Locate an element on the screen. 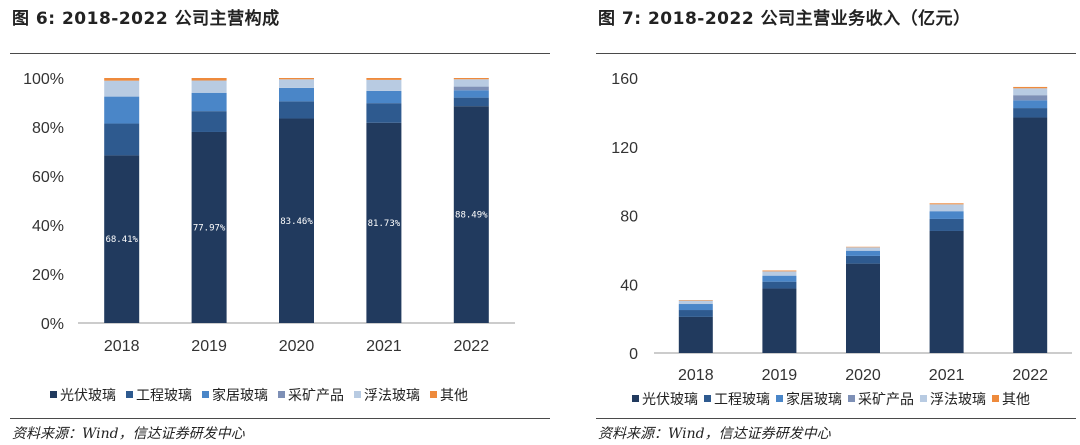  left-bottom-rule is located at coordinates (280, 418).